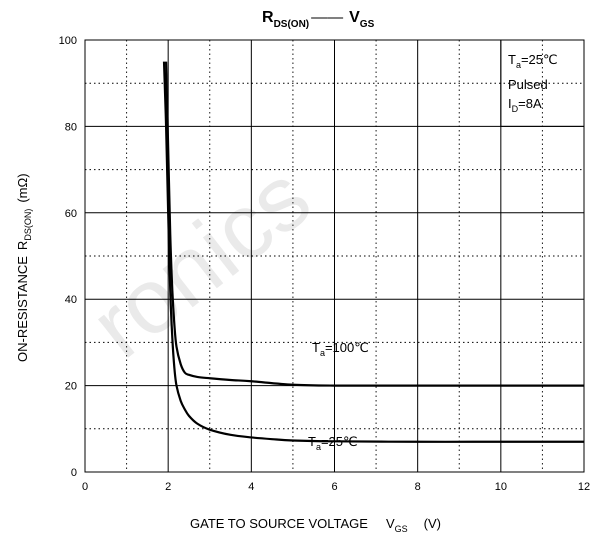 The height and width of the screenshot is (538, 598). I want to click on condition-drain-current: ID=8A, so click(525, 105).